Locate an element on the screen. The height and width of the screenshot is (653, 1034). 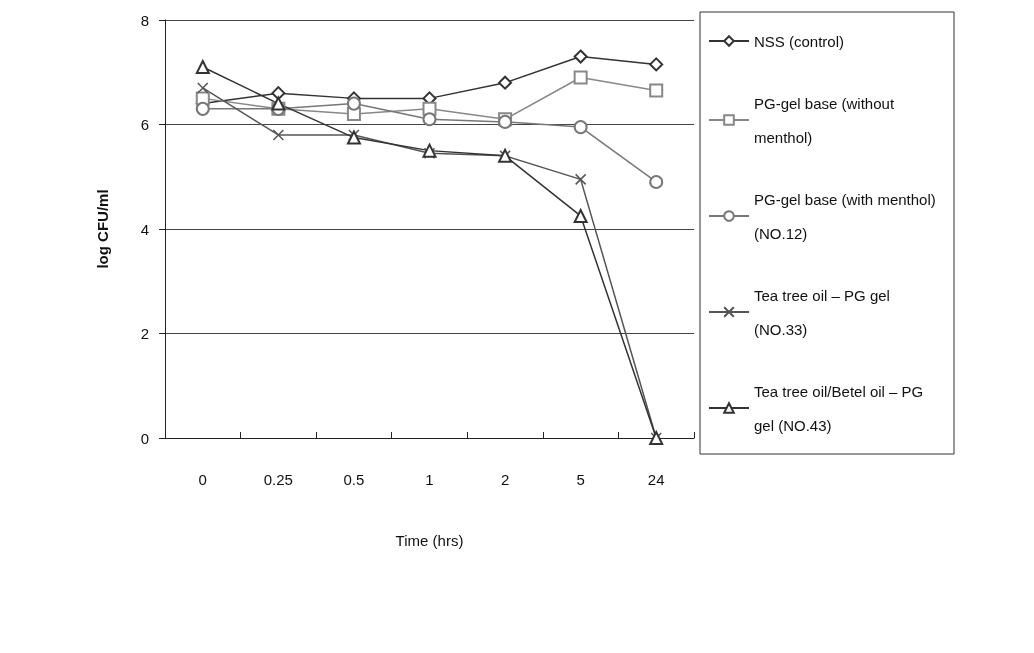
y-tick-label: 6 is located at coordinates (144, 124).